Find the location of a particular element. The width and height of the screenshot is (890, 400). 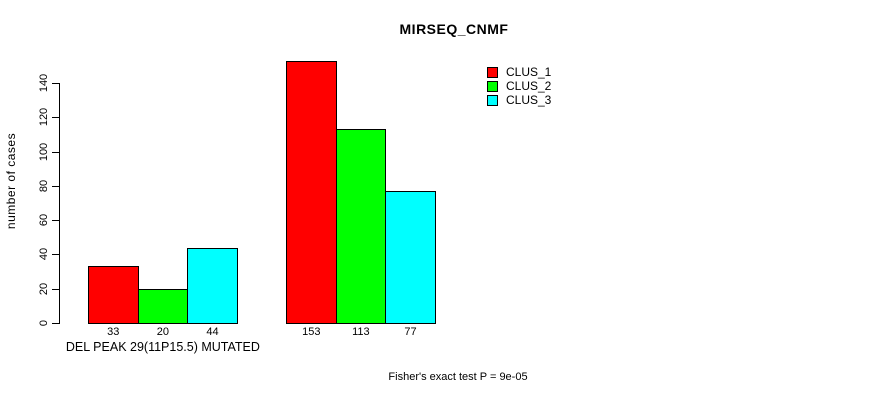

y-tick-label: 20 is located at coordinates (44, 288).